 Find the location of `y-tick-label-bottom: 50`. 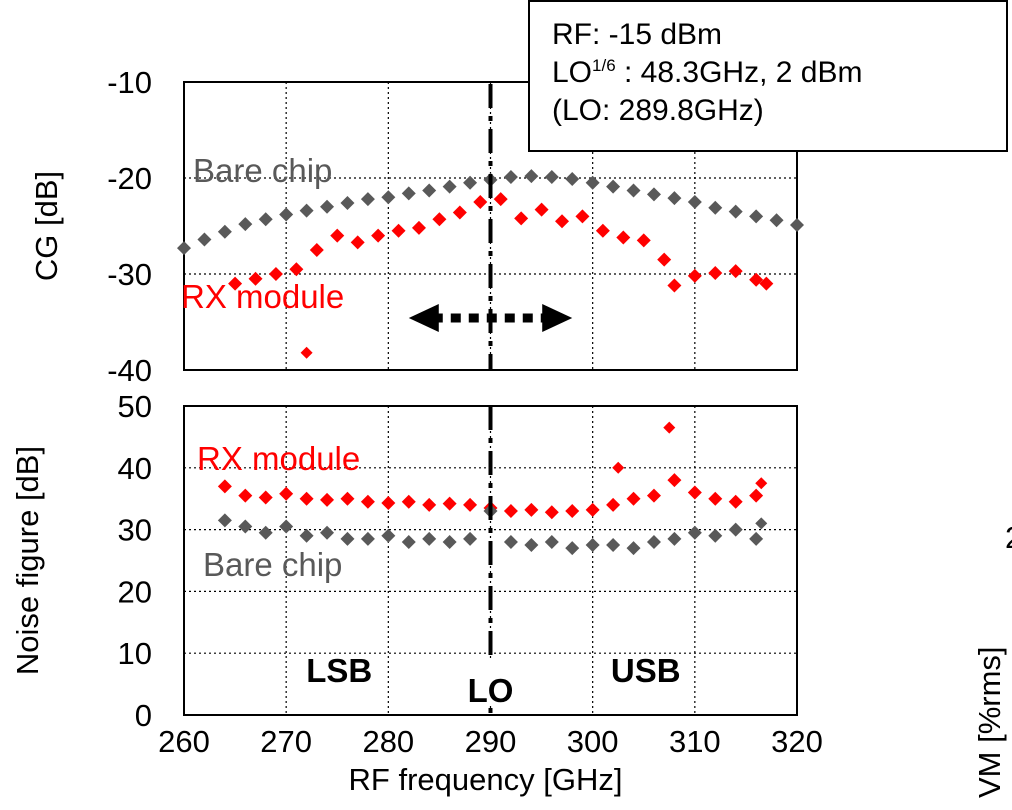

y-tick-label-bottom: 50 is located at coordinates (135, 406).